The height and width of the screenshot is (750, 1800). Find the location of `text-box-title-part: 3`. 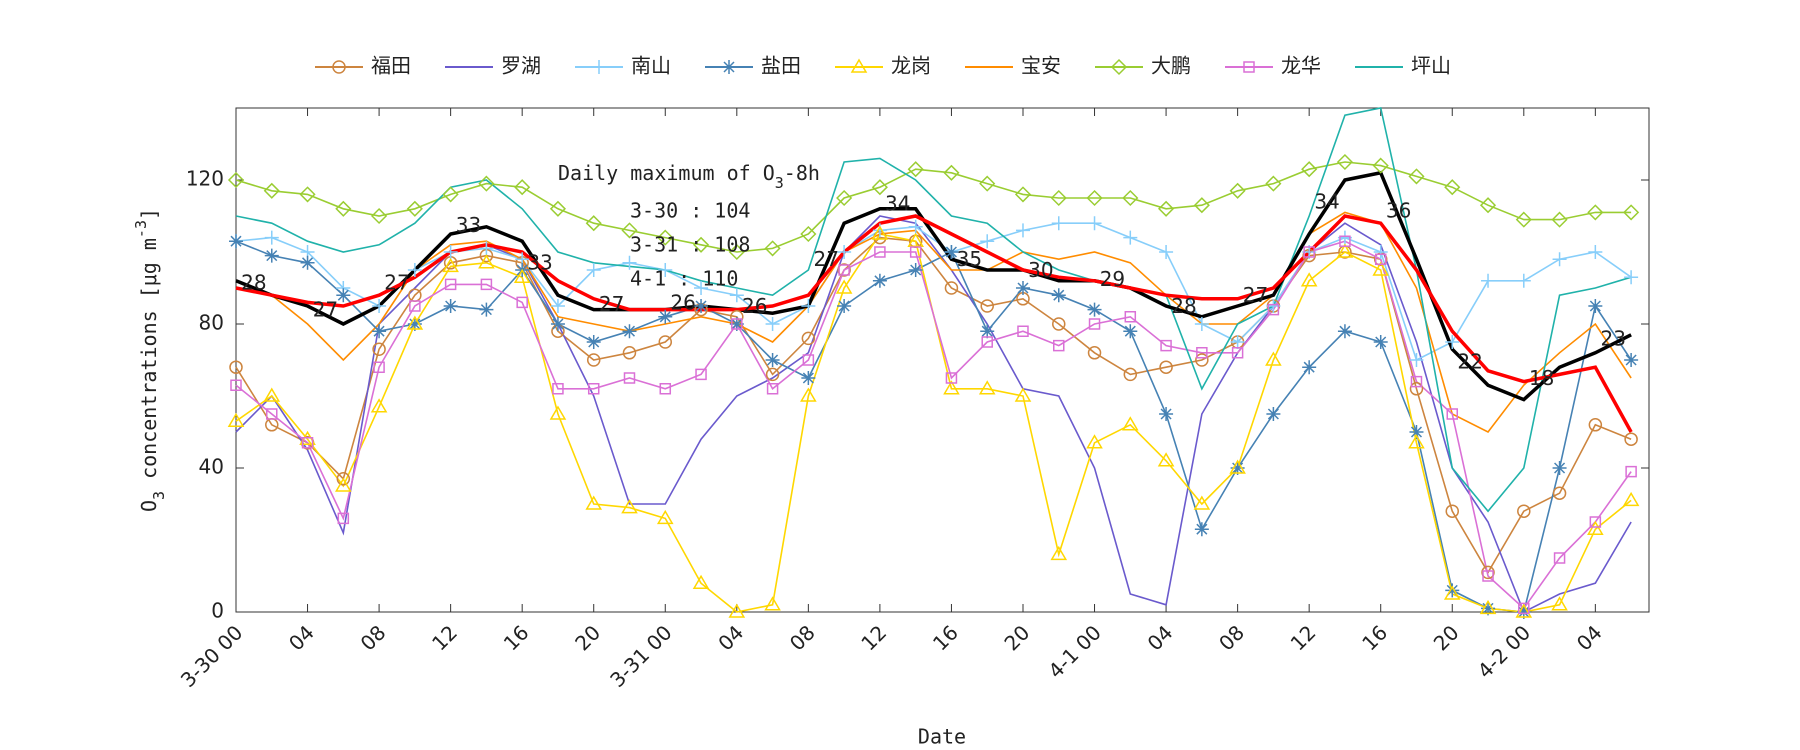

text-box-title-part: 3 is located at coordinates (779, 183).